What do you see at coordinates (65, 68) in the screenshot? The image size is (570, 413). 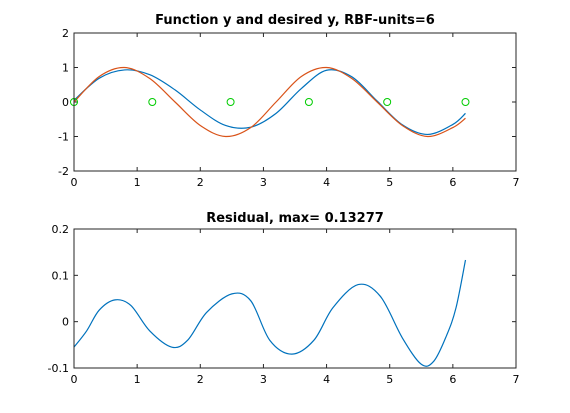 I see `y-tick-label: 1` at bounding box center [65, 68].